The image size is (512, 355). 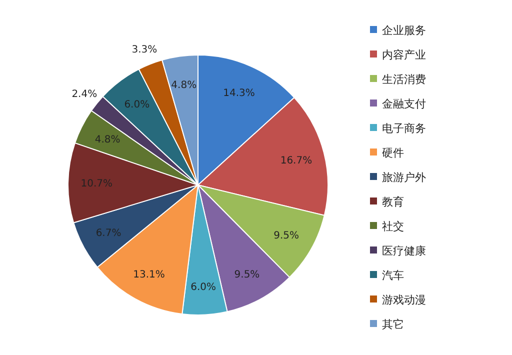 I want to click on legend-label: 生活消费, so click(x=404, y=79).